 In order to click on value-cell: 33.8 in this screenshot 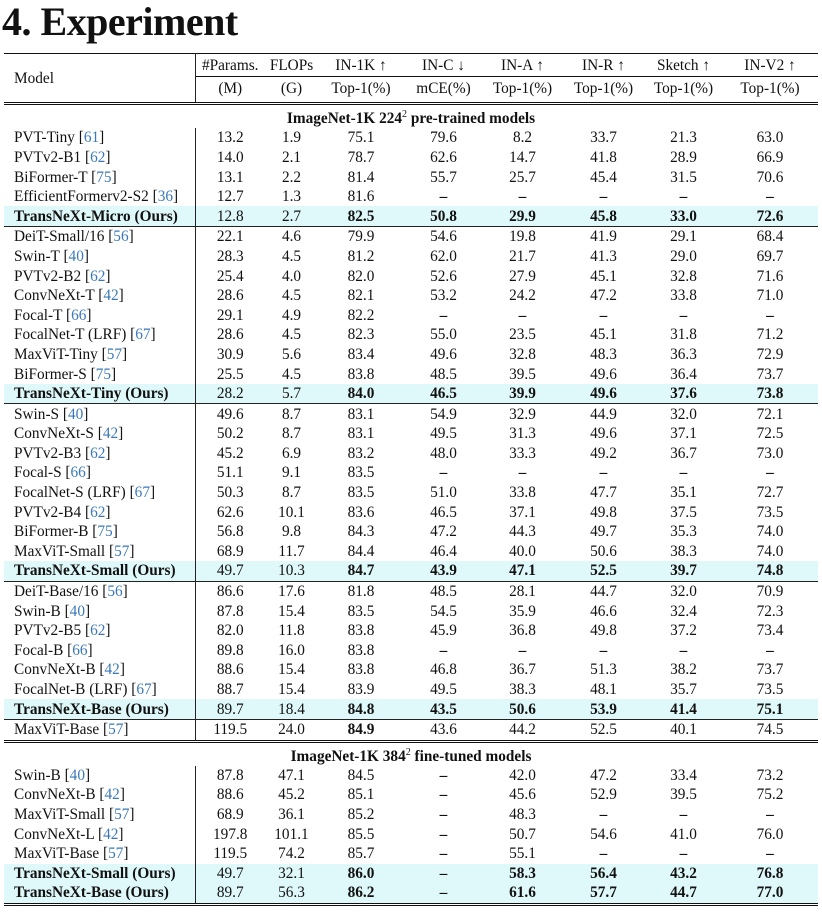, I will do `click(522, 493)`.